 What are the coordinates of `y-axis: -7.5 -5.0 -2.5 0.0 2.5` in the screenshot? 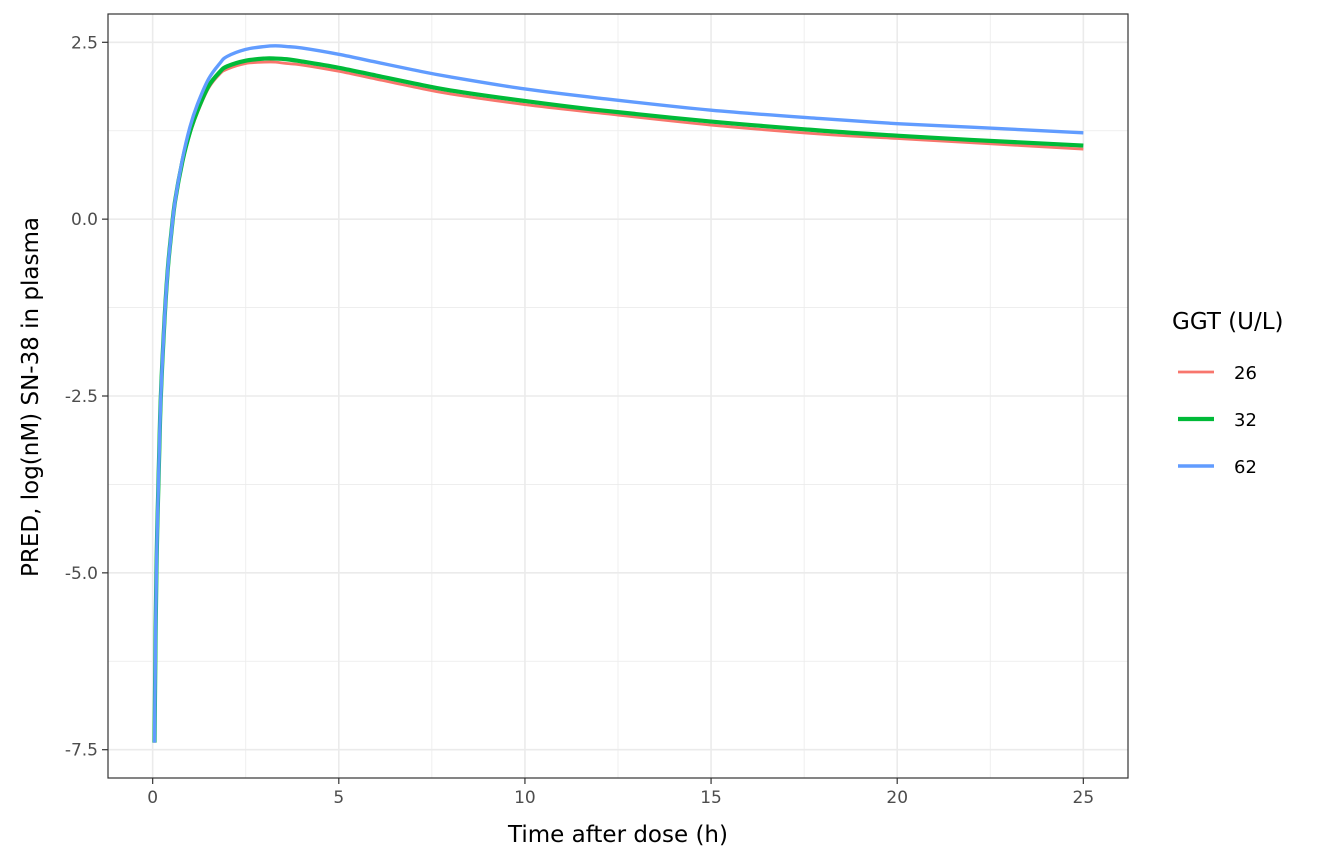 It's located at (86, 397).